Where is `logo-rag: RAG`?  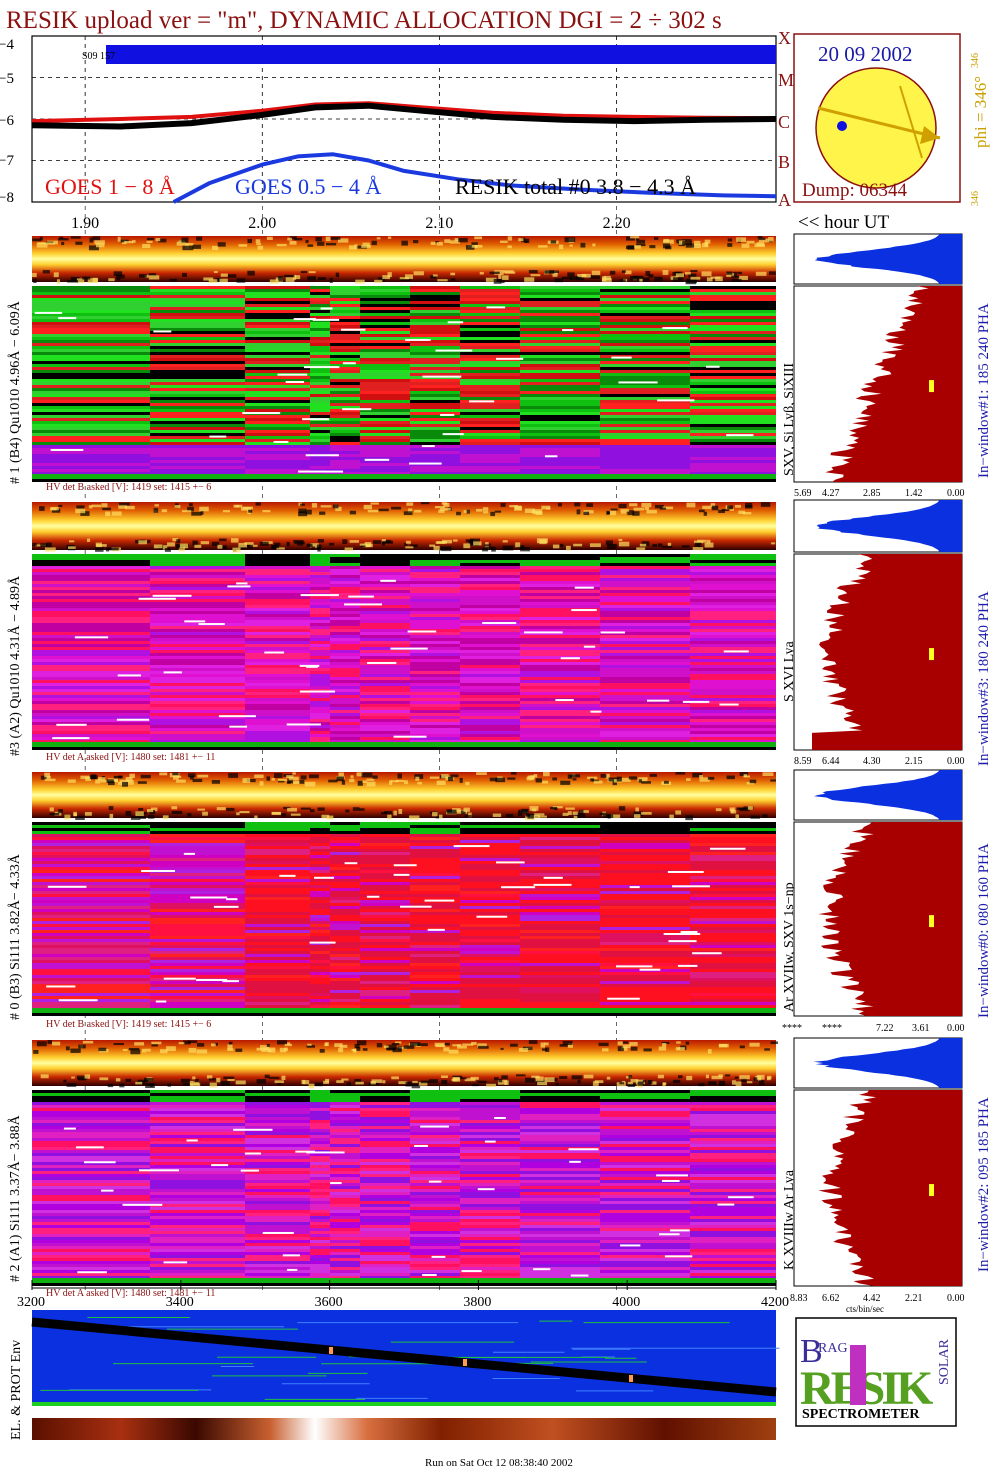 logo-rag: RAG is located at coordinates (833, 1348).